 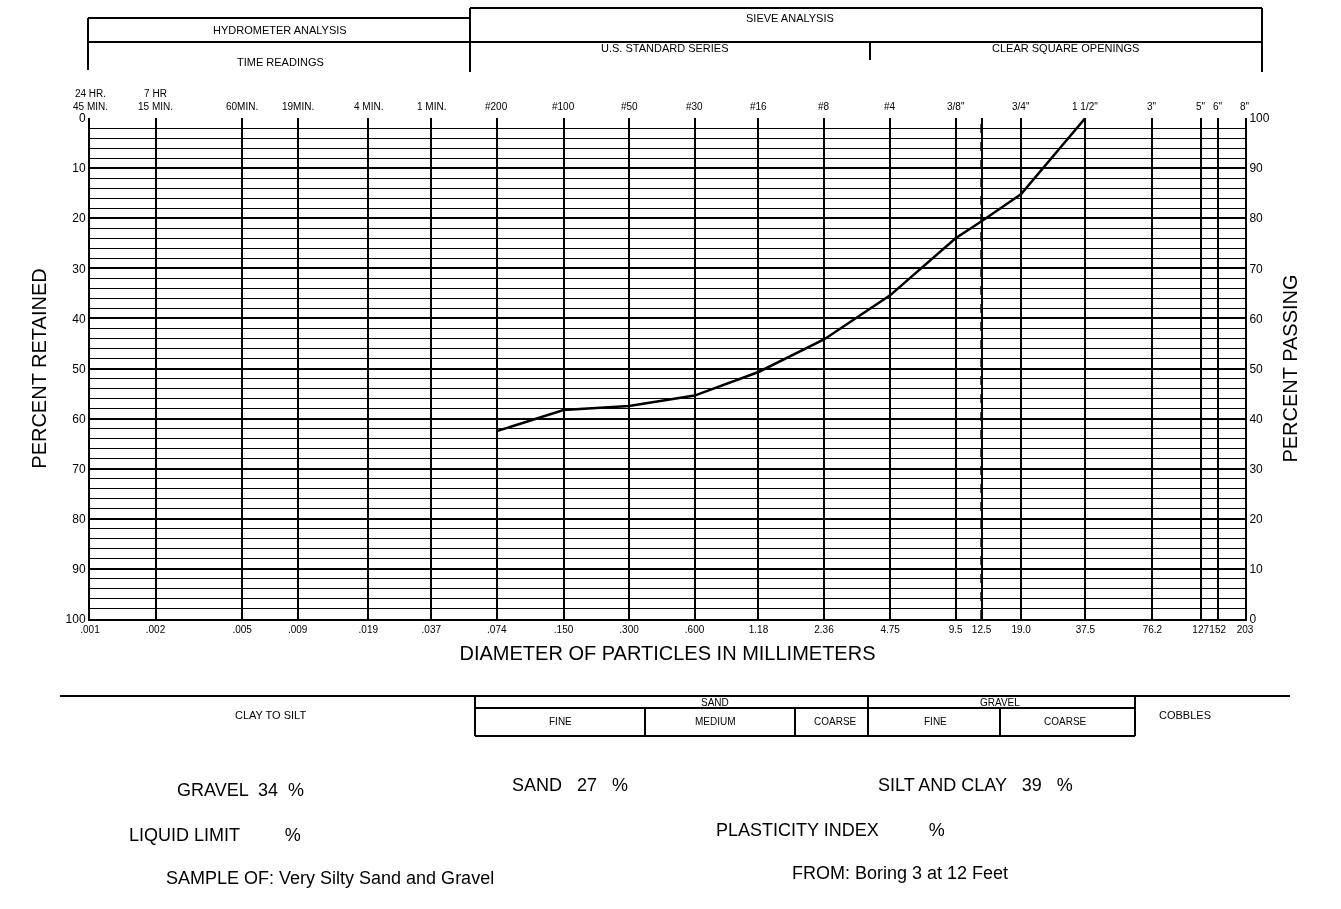 What do you see at coordinates (1201, 629) in the screenshot?
I see `x-tick-label: 127` at bounding box center [1201, 629].